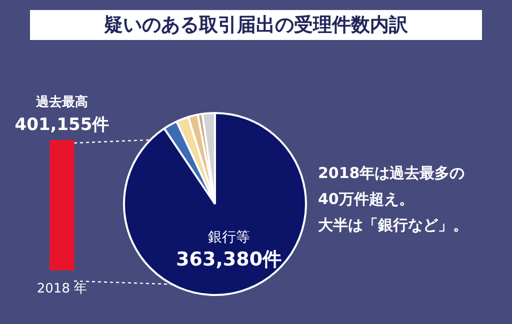 The height and width of the screenshot is (324, 512). What do you see at coordinates (62, 289) in the screenshot?
I see `x-tick-label: 2018 年` at bounding box center [62, 289].